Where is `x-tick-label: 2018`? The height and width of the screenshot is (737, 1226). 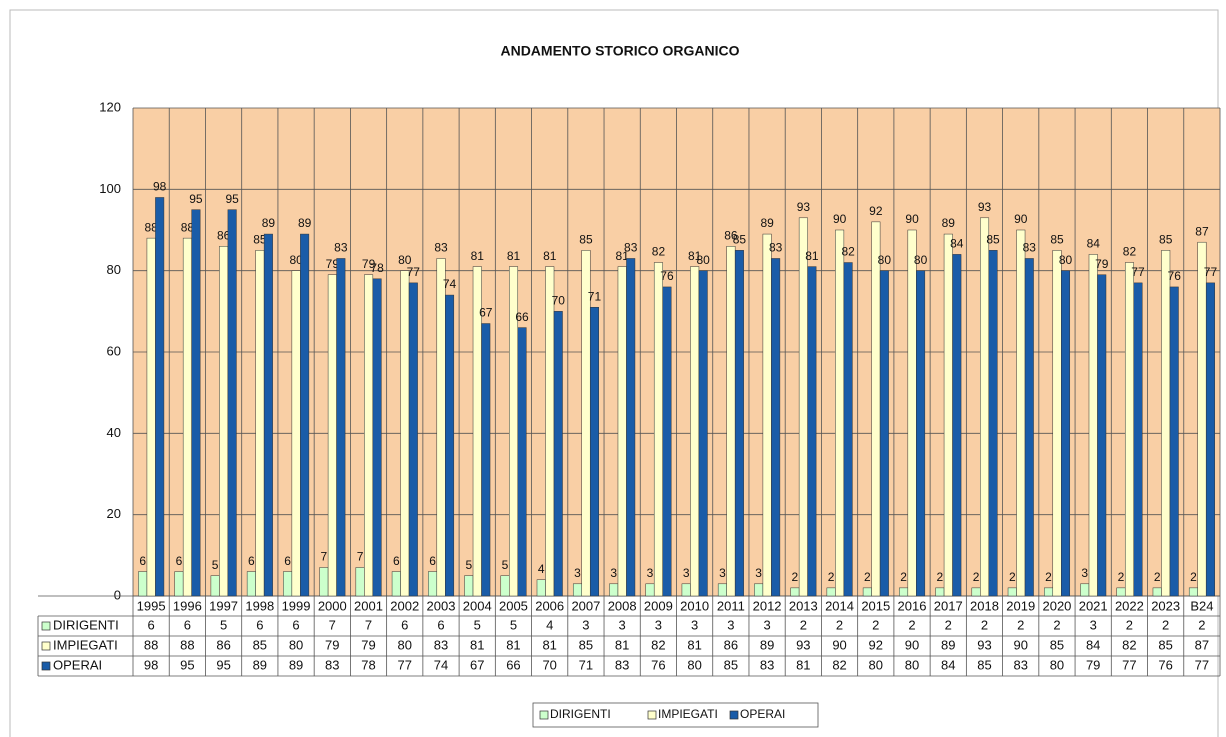
x-tick-label: 2018 is located at coordinates (984, 605).